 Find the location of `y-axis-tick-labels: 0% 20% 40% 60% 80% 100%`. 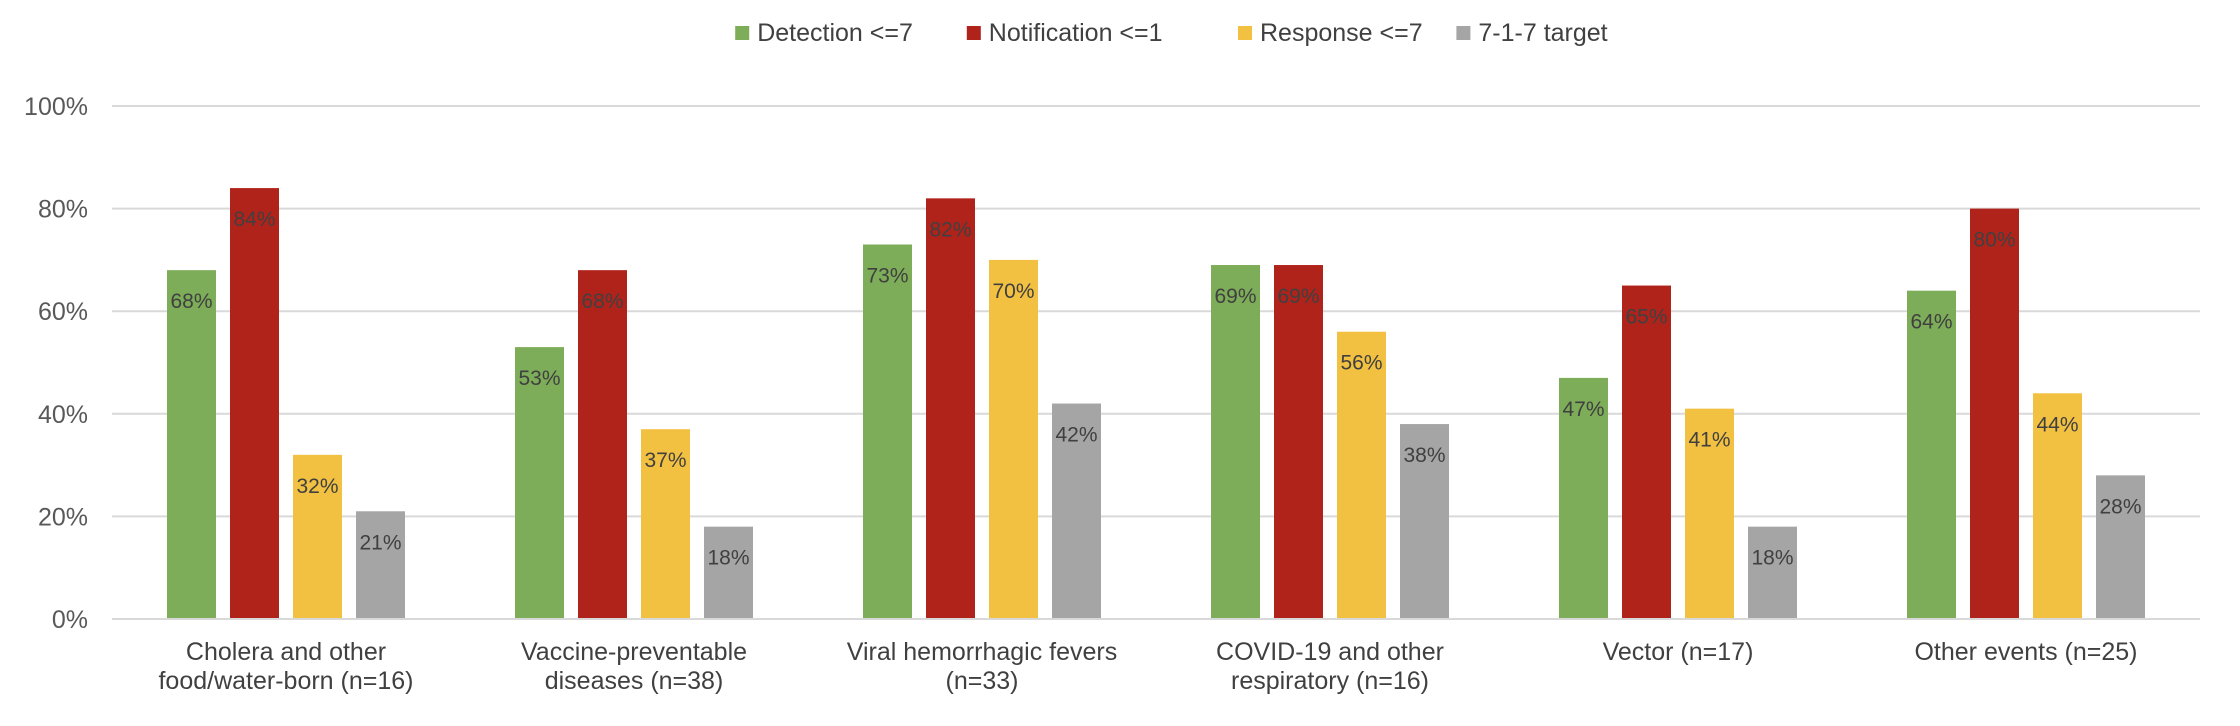

y-axis-tick-labels: 0% 20% 40% 60% 80% 100% is located at coordinates (56, 363).